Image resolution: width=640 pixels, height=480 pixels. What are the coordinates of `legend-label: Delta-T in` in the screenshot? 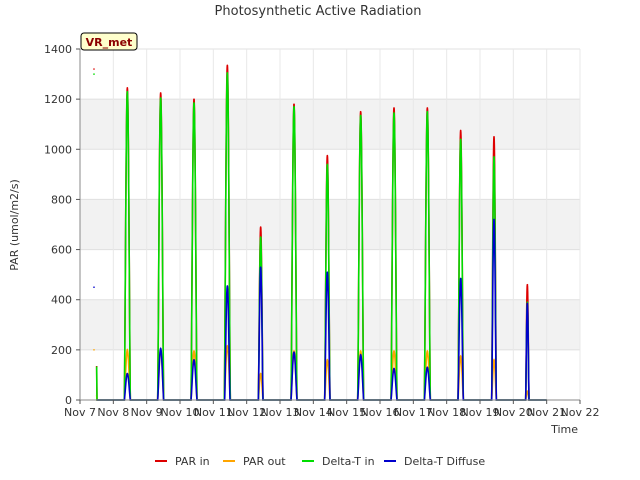 It's located at (348, 461).